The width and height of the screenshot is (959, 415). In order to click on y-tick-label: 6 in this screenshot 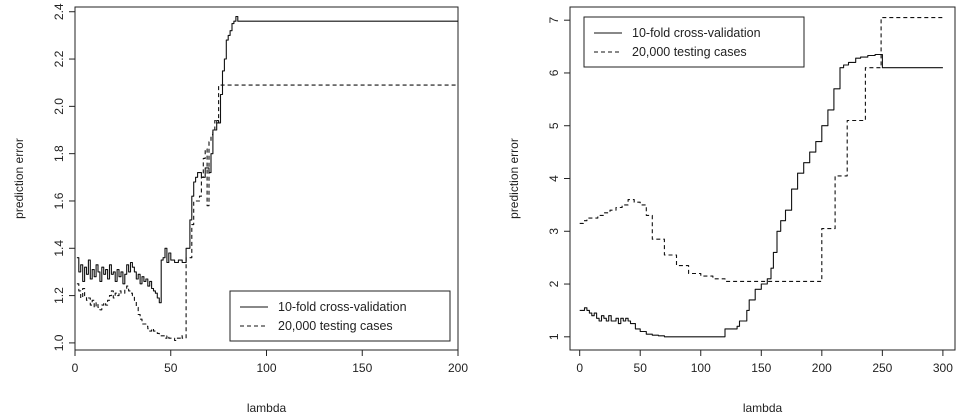, I will do `click(554, 72)`.